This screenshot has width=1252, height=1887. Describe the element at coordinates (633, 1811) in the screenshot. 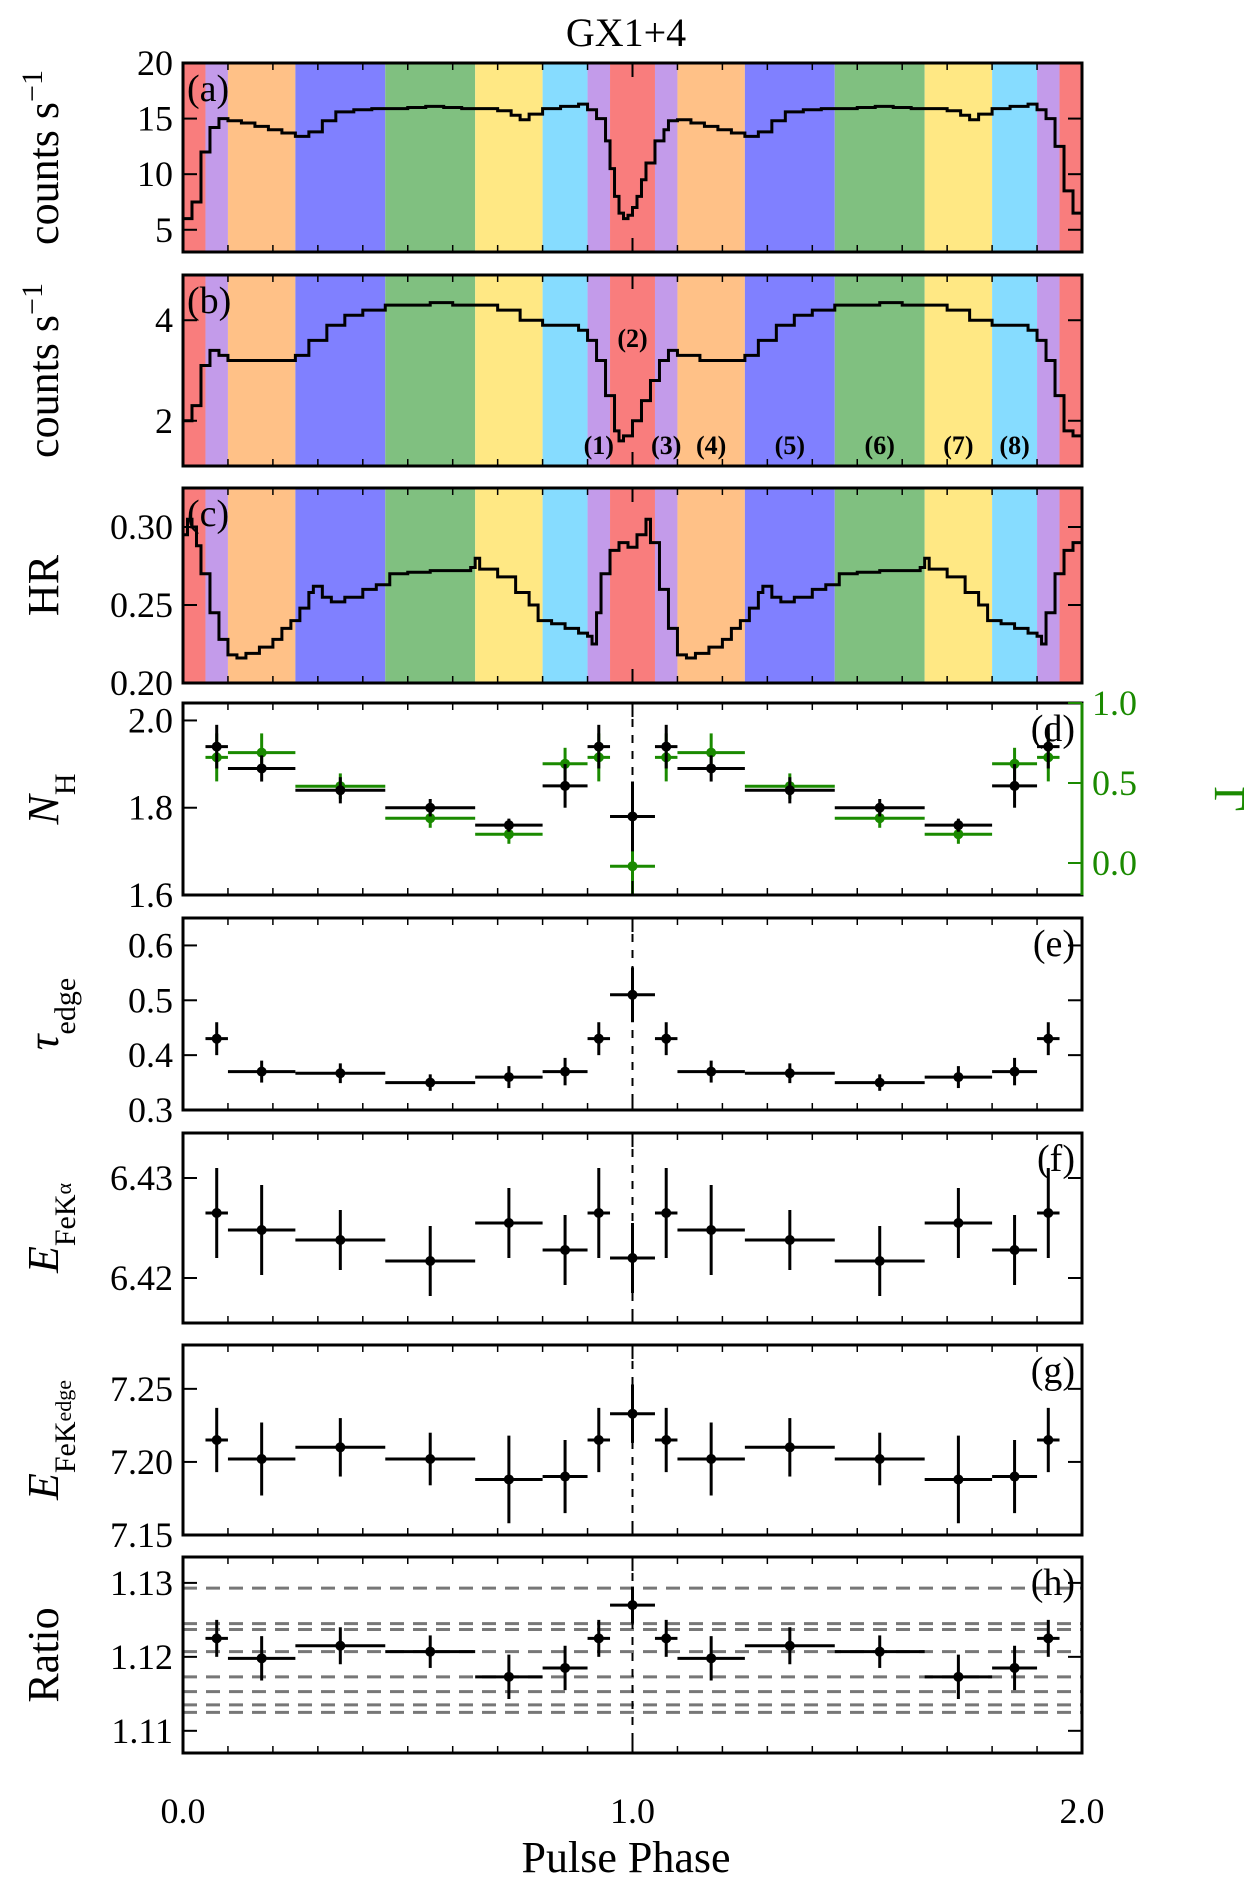

I see `x-tick-labels: 0.0 1.0 2.0` at that location.